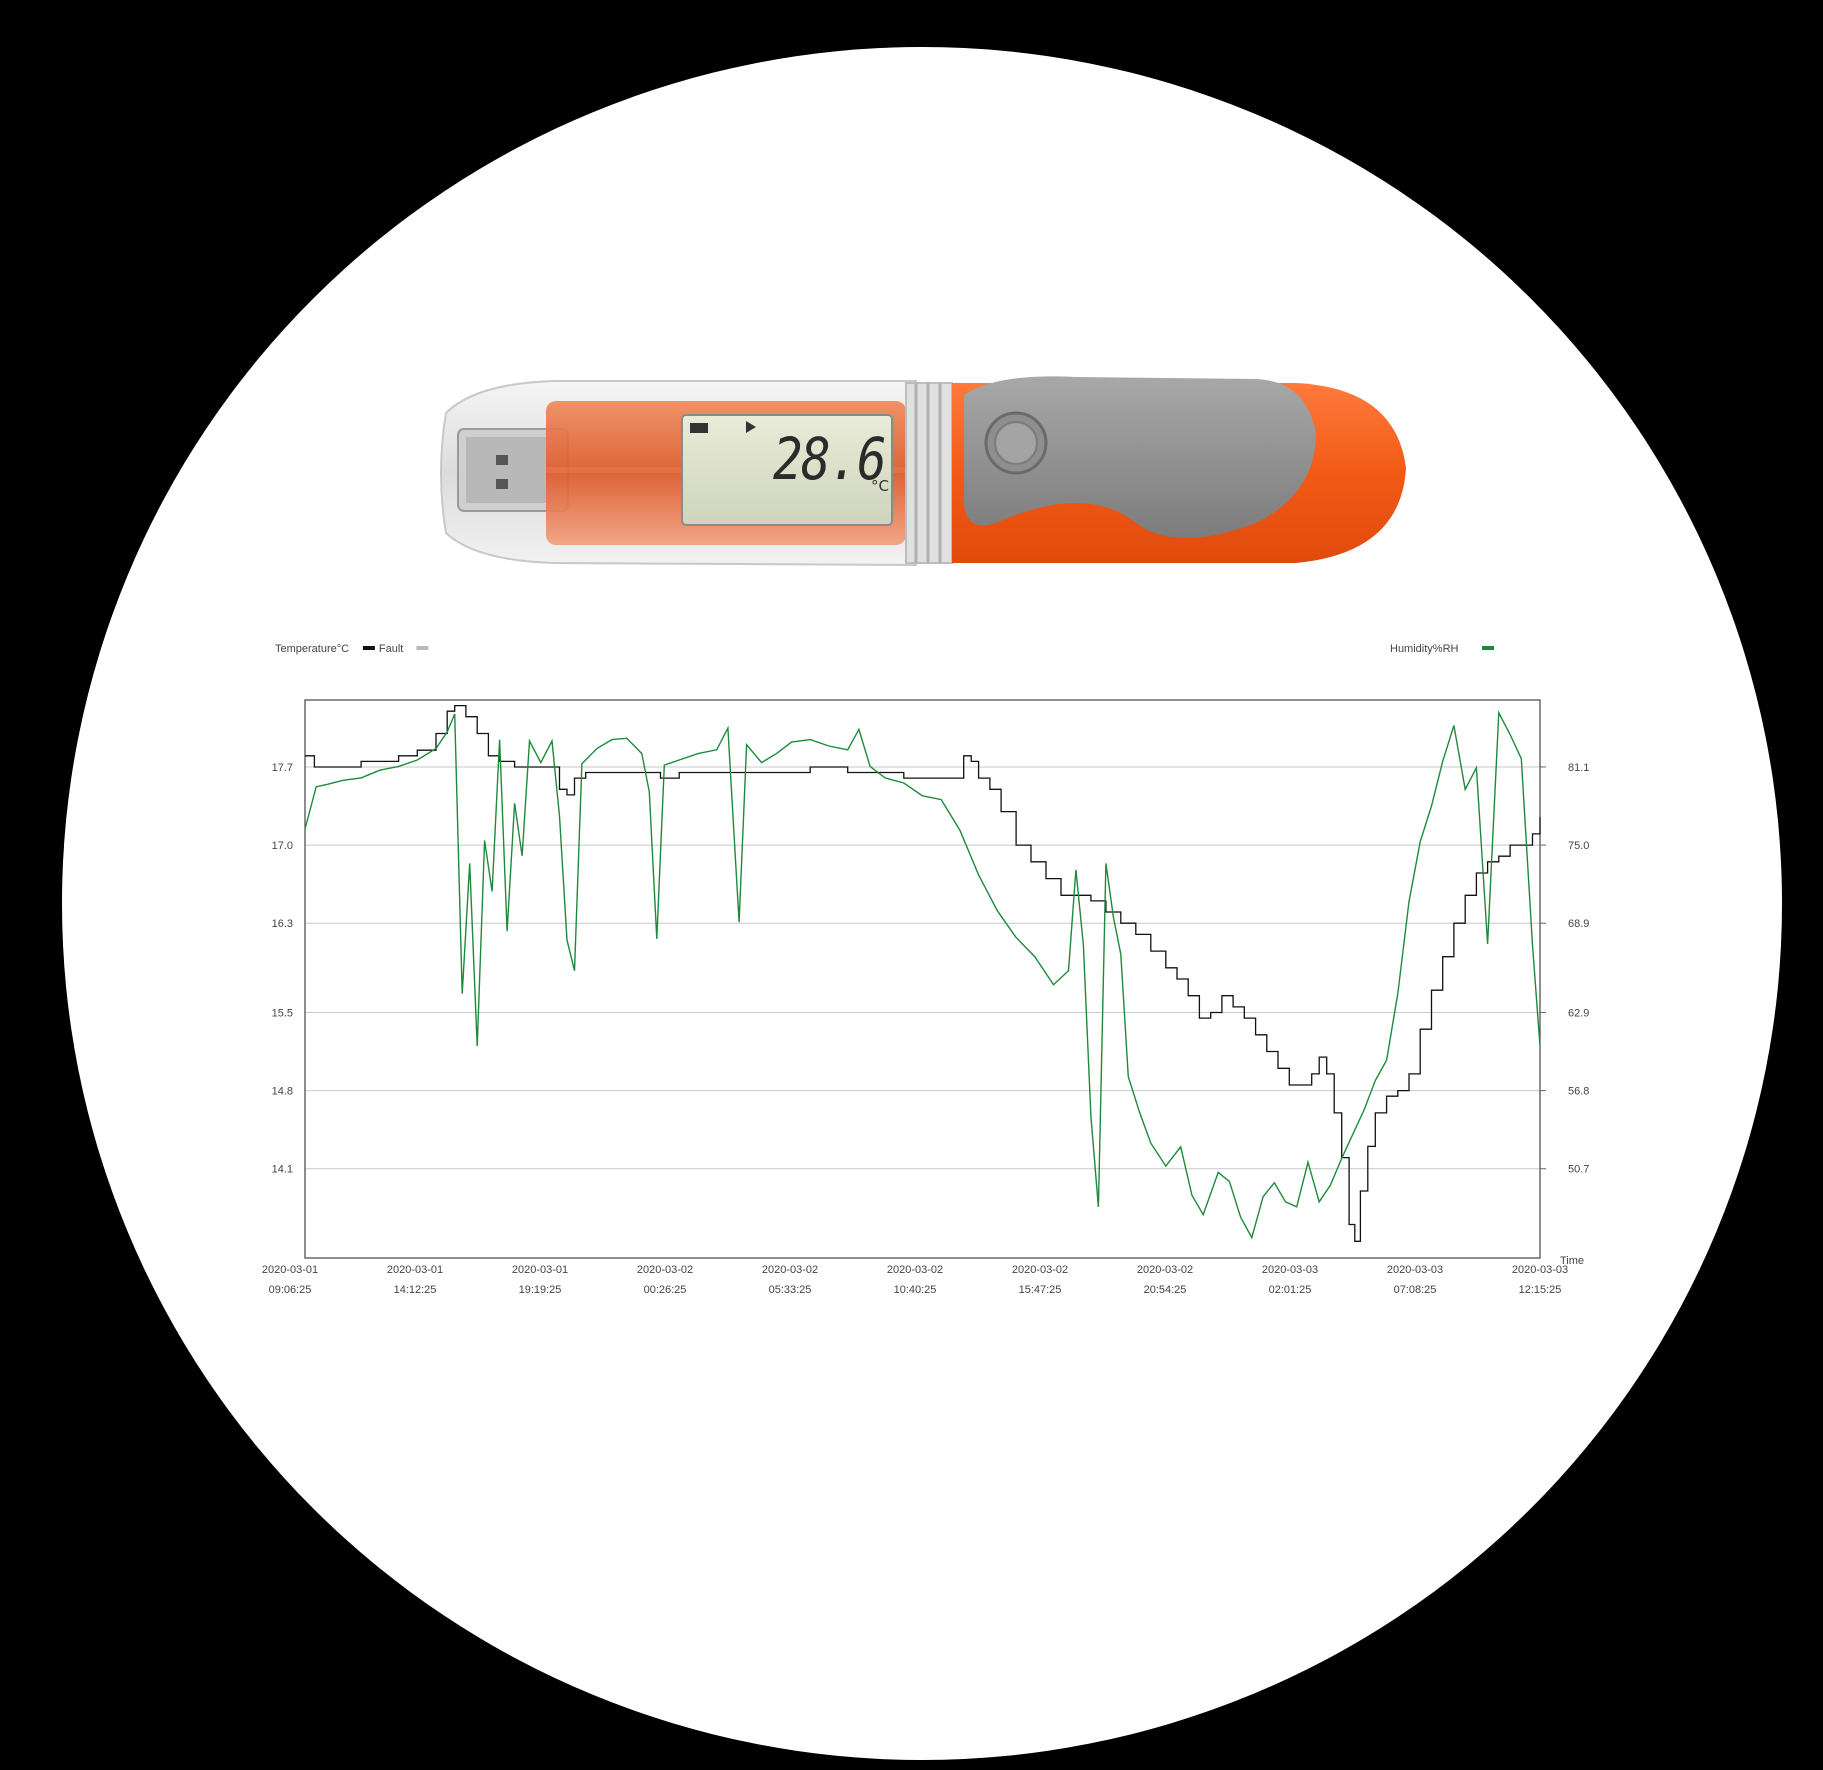 The image size is (1823, 1770). Describe the element at coordinates (1572, 1261) in the screenshot. I see `x-axis-label: Time` at that location.